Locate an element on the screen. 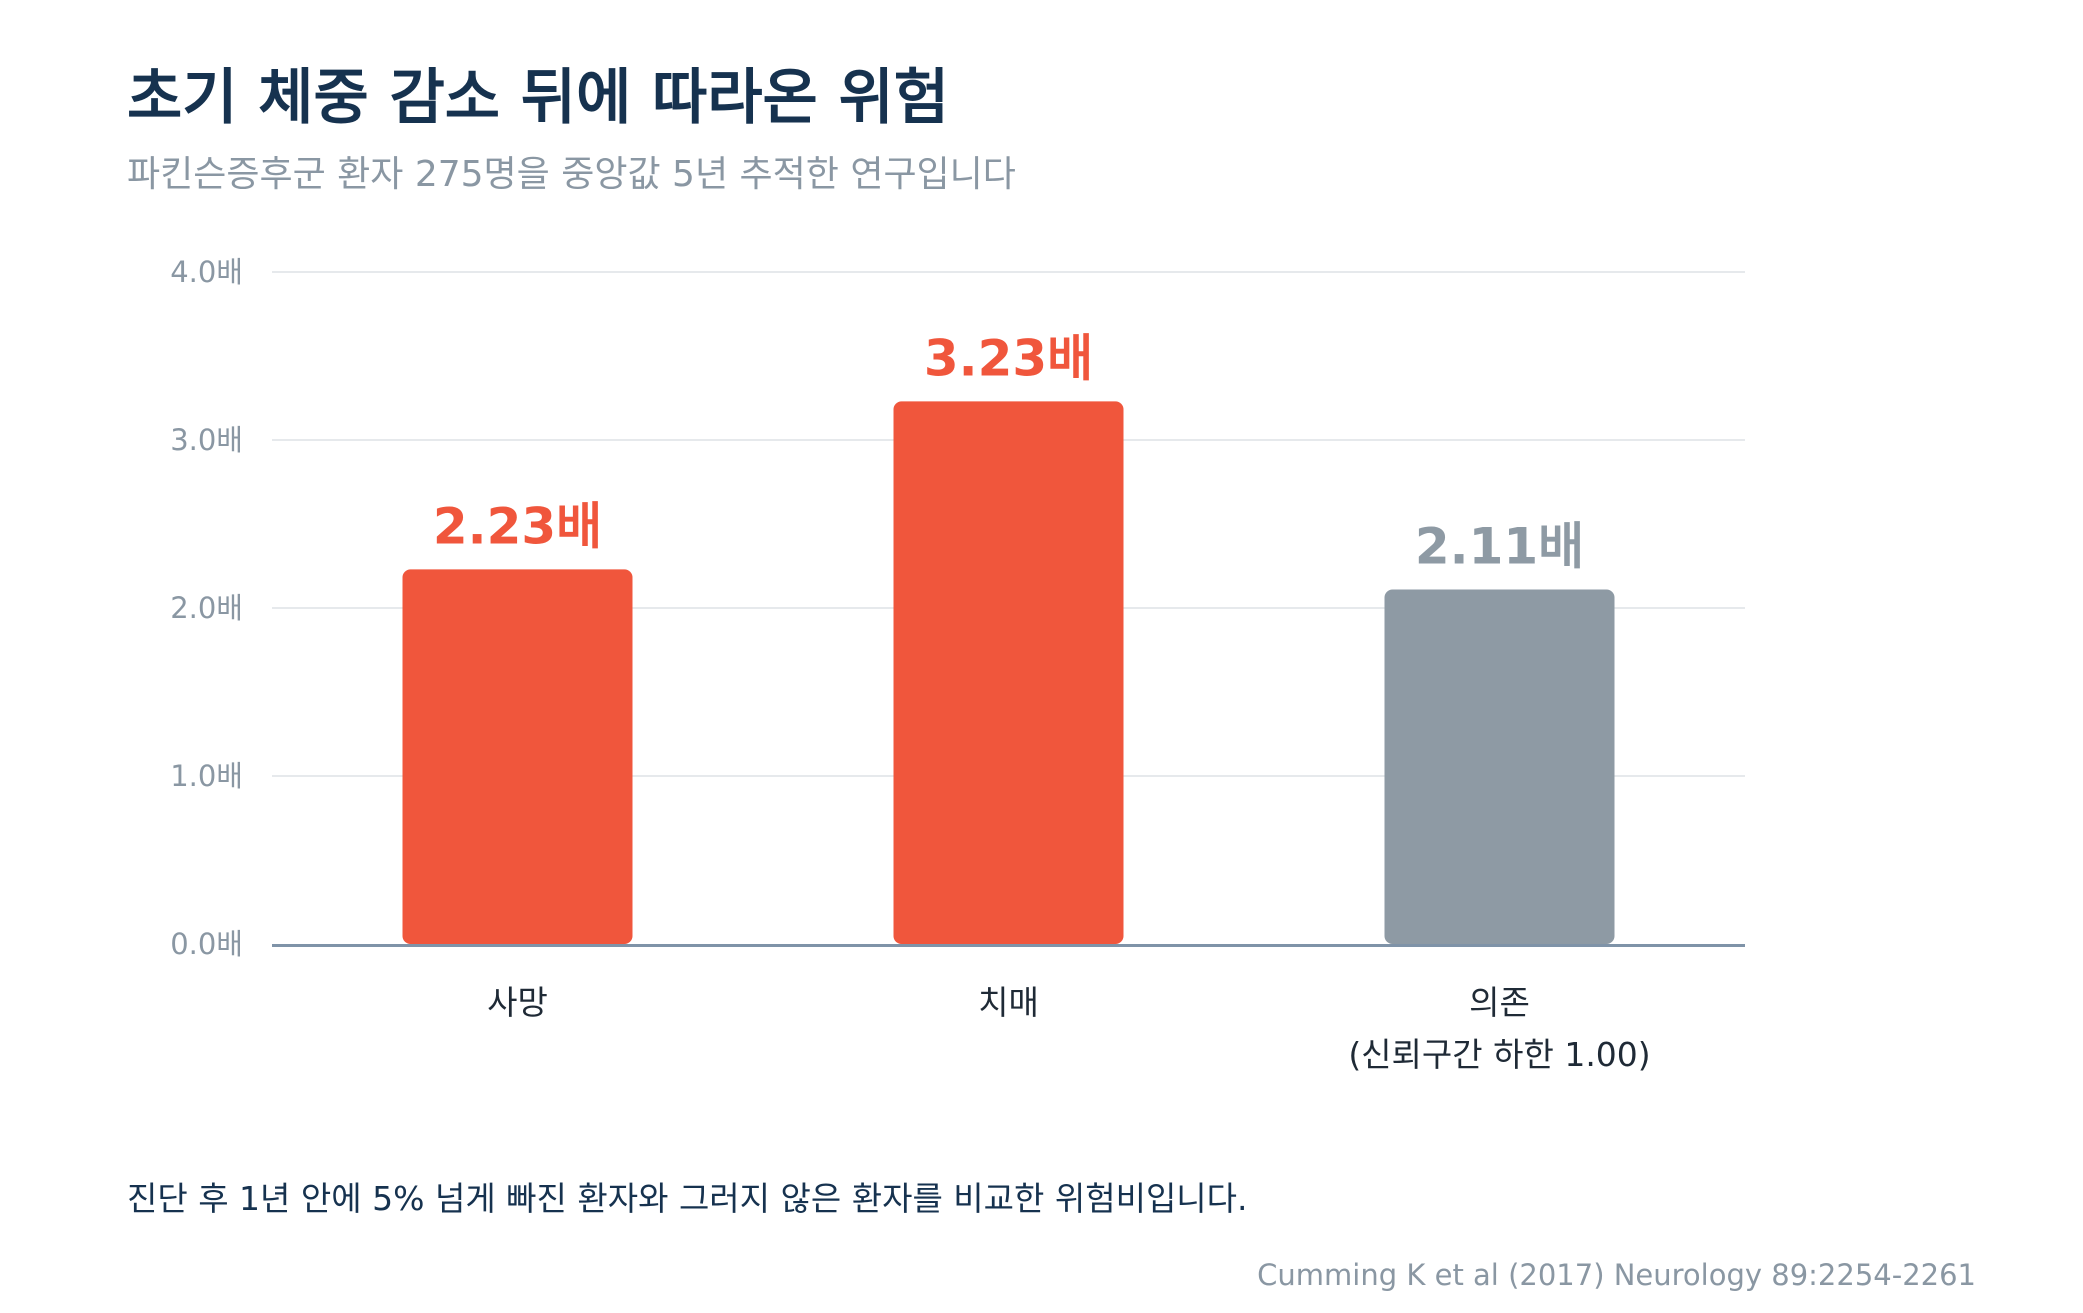 The height and width of the screenshot is (1313, 2083). chart-subtitle: 파킨슨증후군 환자 275명을 중앙값 5년 추적한 연구입니다 is located at coordinates (571, 174).